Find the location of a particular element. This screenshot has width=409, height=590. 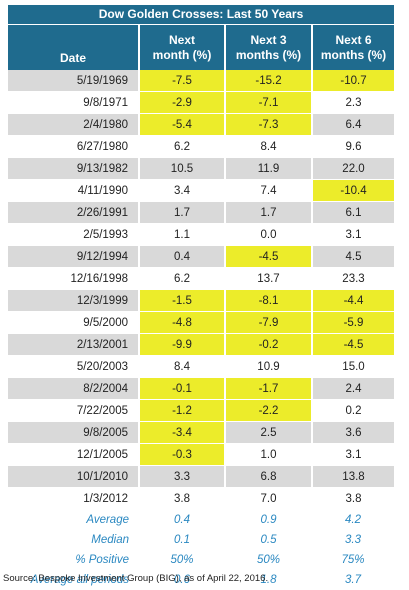

table-row: 12/3/1999-1.5-8.1-4.4 is located at coordinates (201, 301).